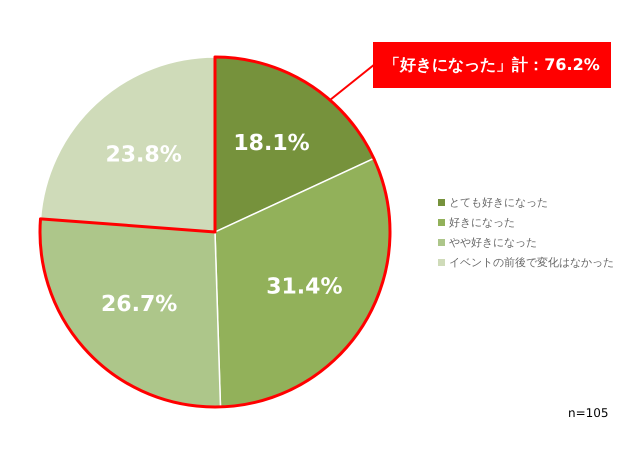  What do you see at coordinates (492, 65) in the screenshot?
I see `text: 「好きになった」計：76.2%` at bounding box center [492, 65].